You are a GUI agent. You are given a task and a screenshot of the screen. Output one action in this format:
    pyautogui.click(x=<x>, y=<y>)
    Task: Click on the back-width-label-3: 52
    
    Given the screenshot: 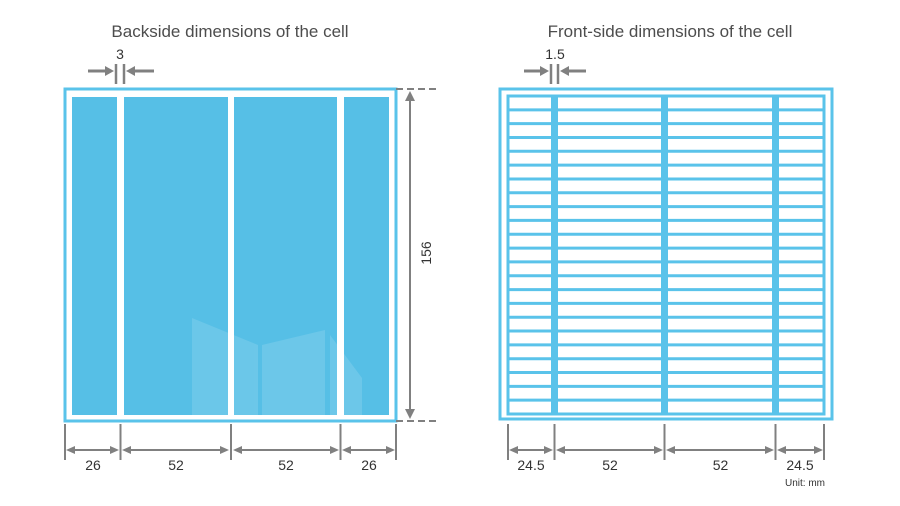 What is the action you would take?
    pyautogui.click(x=286, y=465)
    